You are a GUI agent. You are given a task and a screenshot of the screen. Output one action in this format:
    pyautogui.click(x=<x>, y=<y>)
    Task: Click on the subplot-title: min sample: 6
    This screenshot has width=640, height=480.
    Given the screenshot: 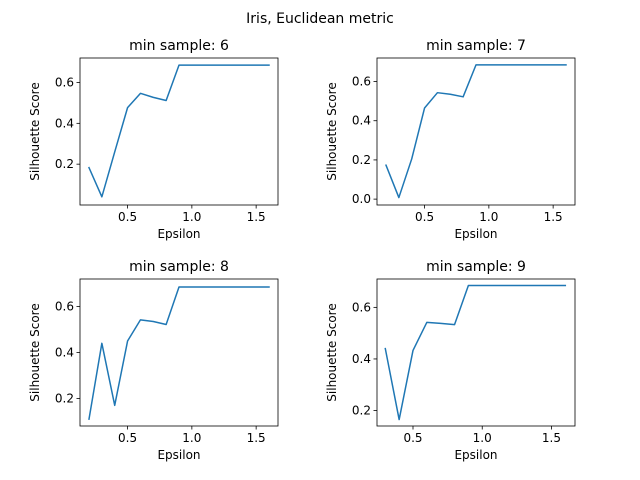 What is the action you would take?
    pyautogui.click(x=179, y=46)
    